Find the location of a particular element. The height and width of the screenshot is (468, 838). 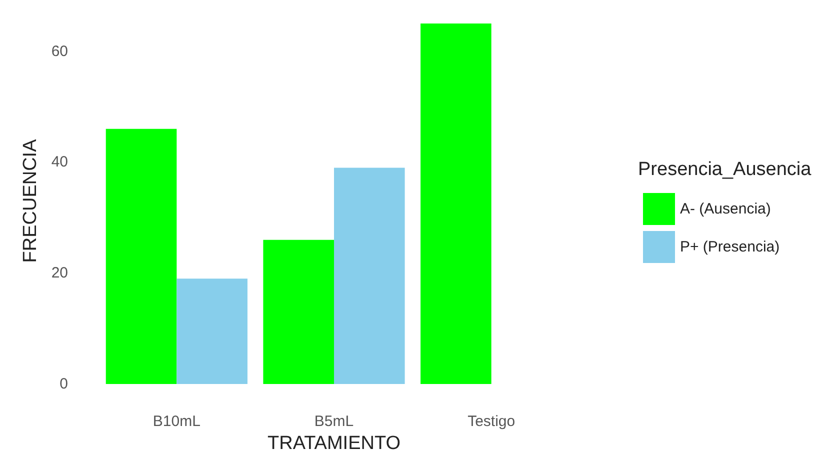

y-tick-label: 0 is located at coordinates (64, 384).